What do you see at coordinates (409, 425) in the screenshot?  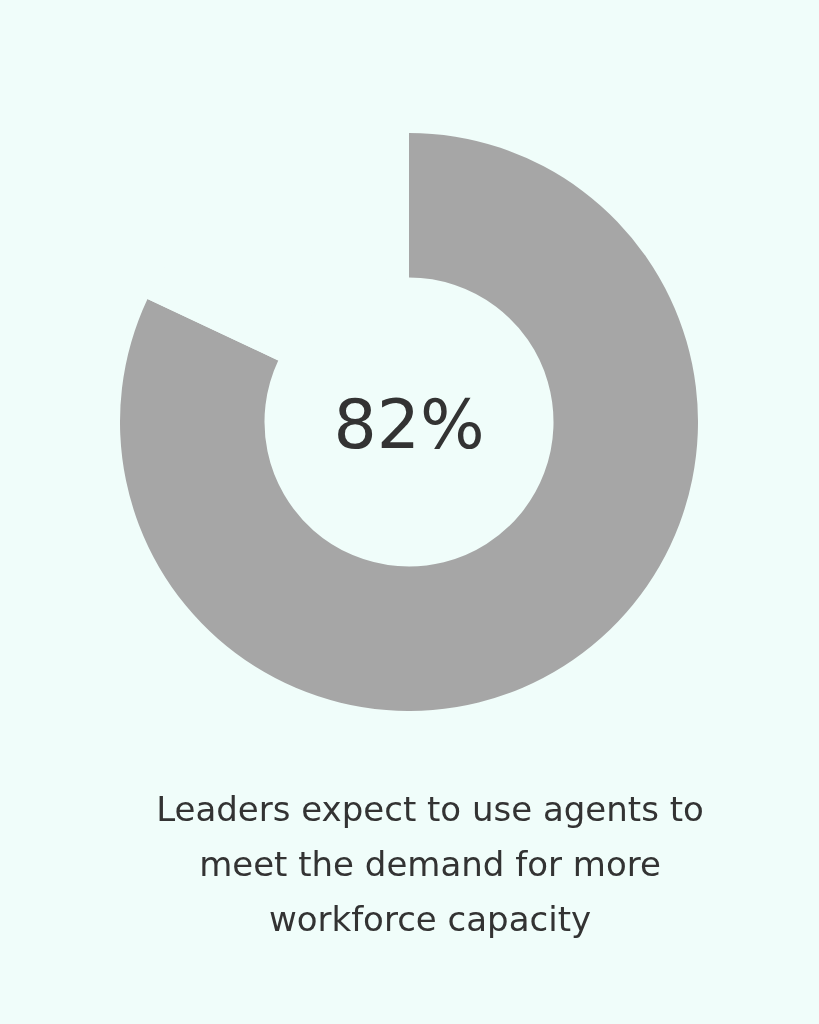 I see `text: 82%` at bounding box center [409, 425].